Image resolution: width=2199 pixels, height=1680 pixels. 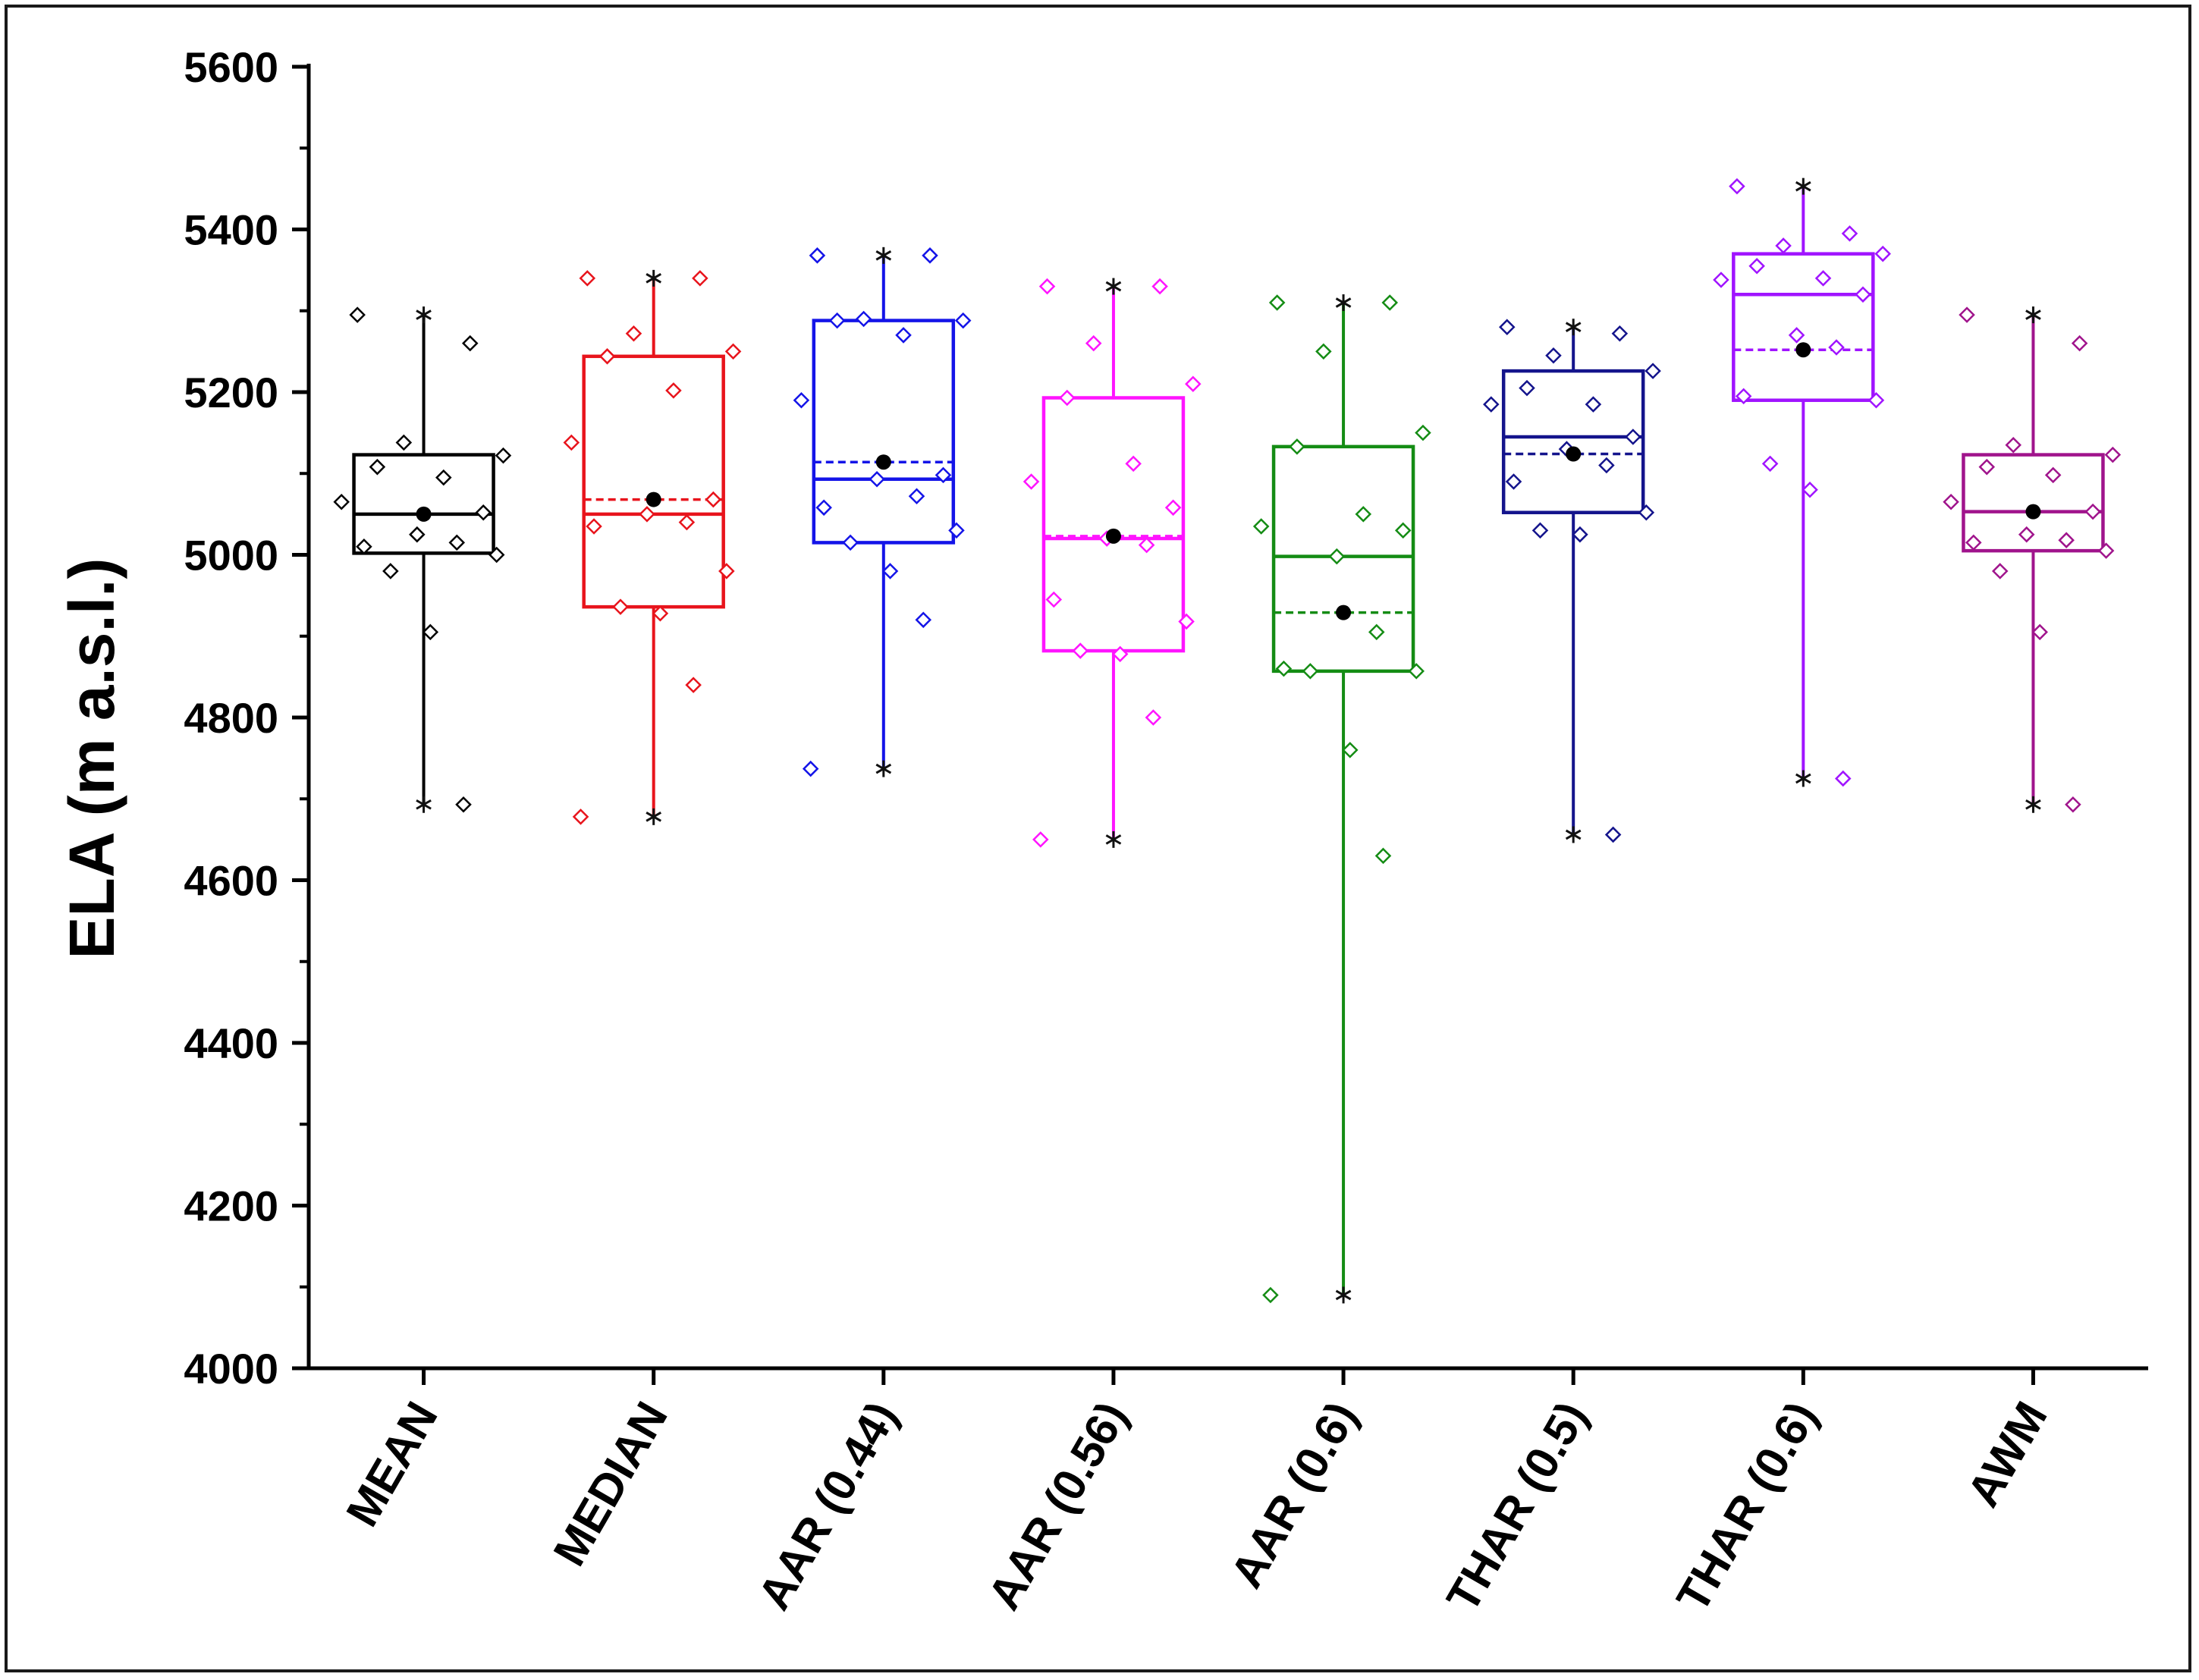 What do you see at coordinates (231, 555) in the screenshot?
I see `y-tick-label: 5000` at bounding box center [231, 555].